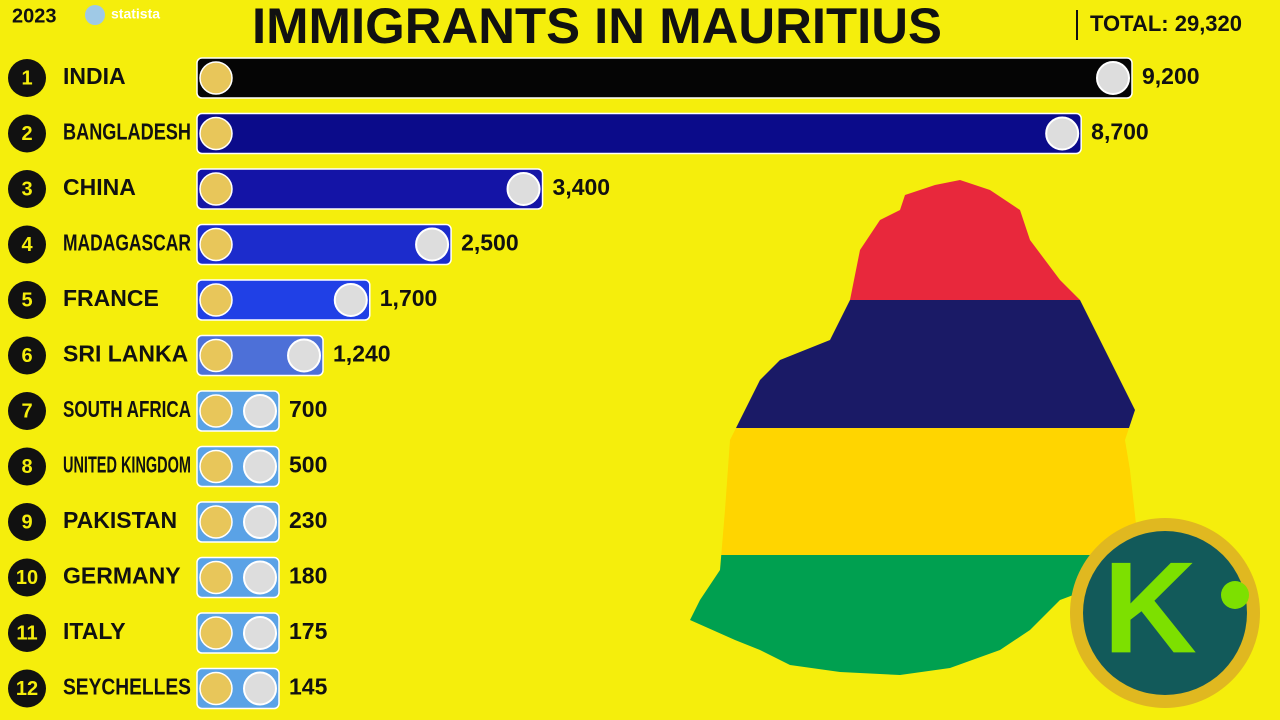 The height and width of the screenshot is (720, 1280). I want to click on logo: K, so click(1165, 613).